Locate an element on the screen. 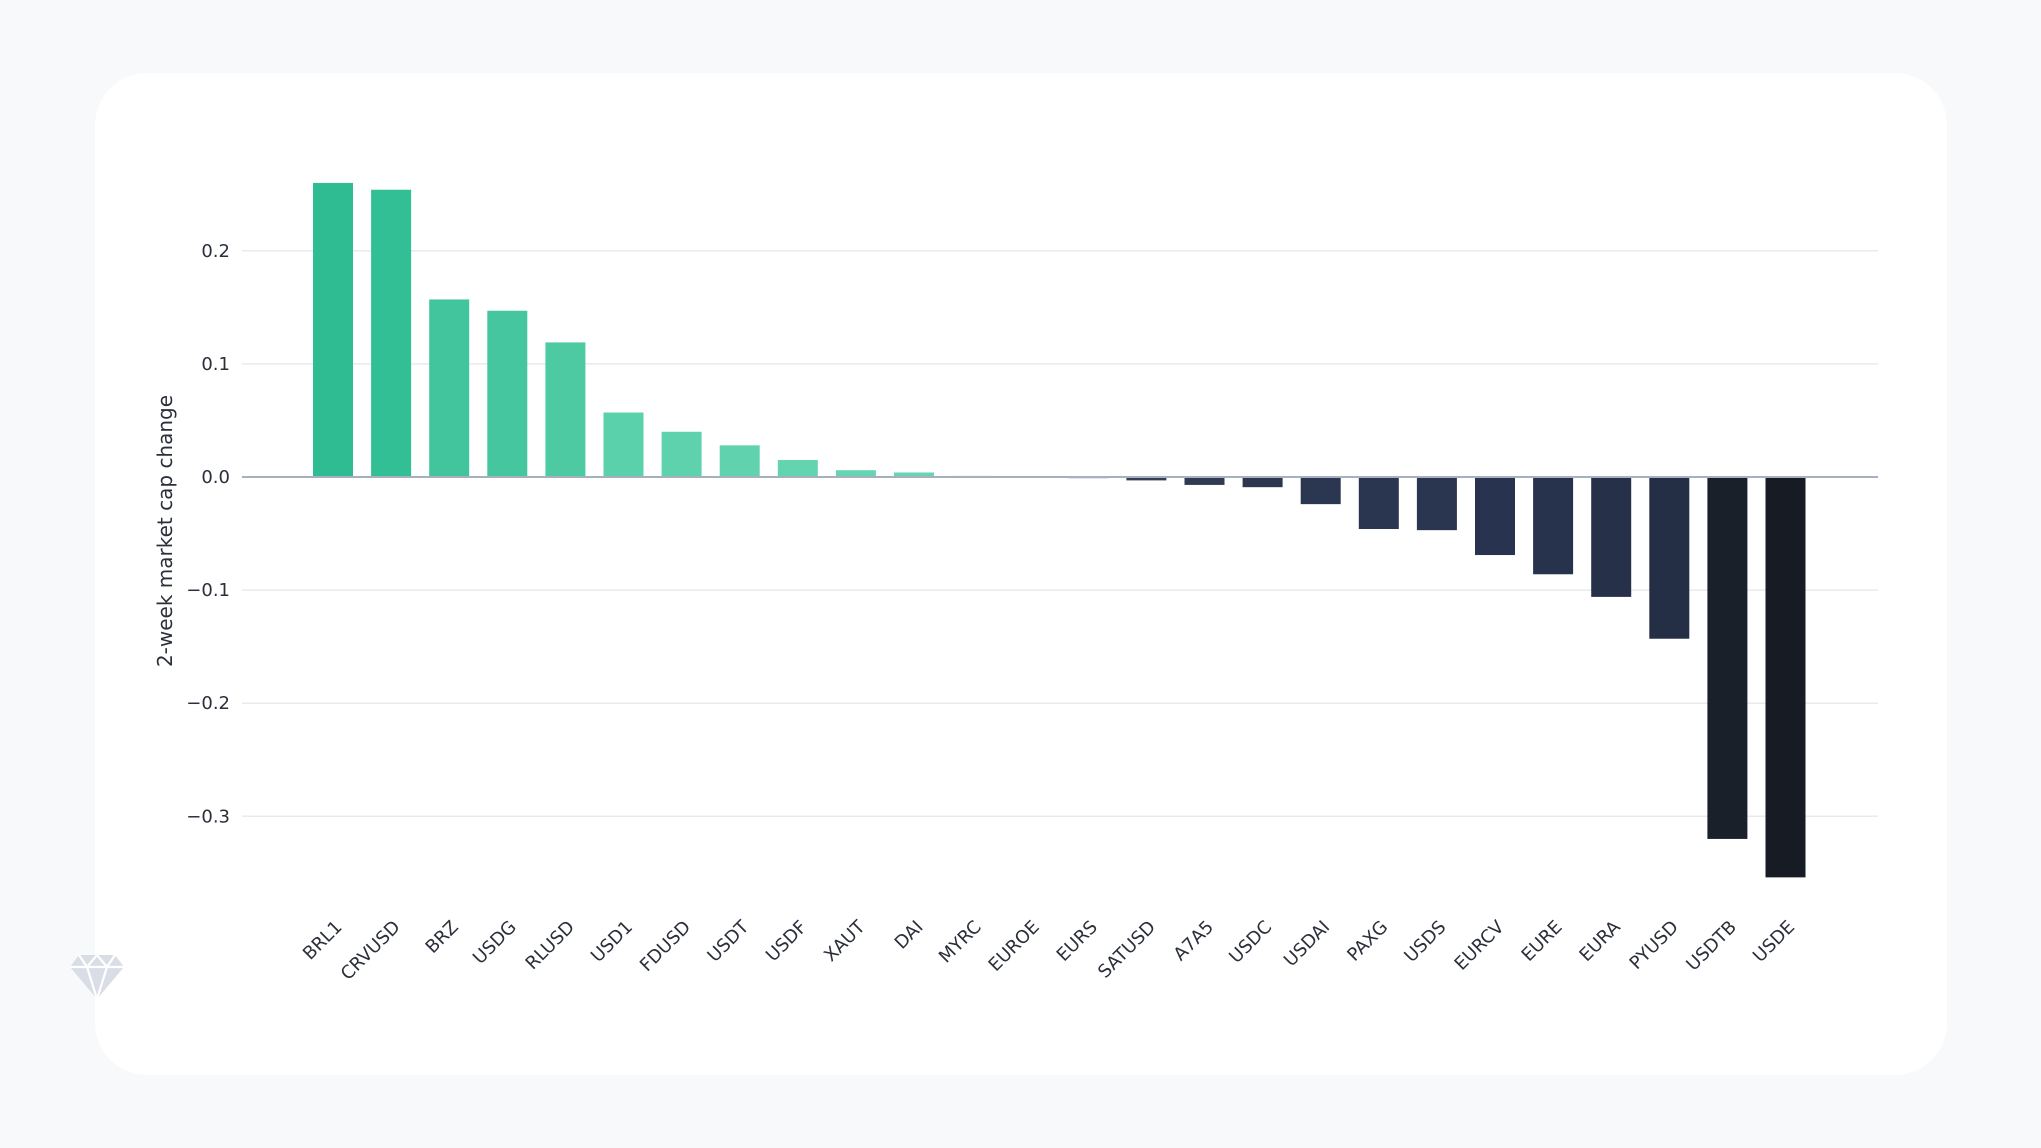 The width and height of the screenshot is (2041, 1148). y-axis-title: 2-week market cap change is located at coordinates (165, 531).